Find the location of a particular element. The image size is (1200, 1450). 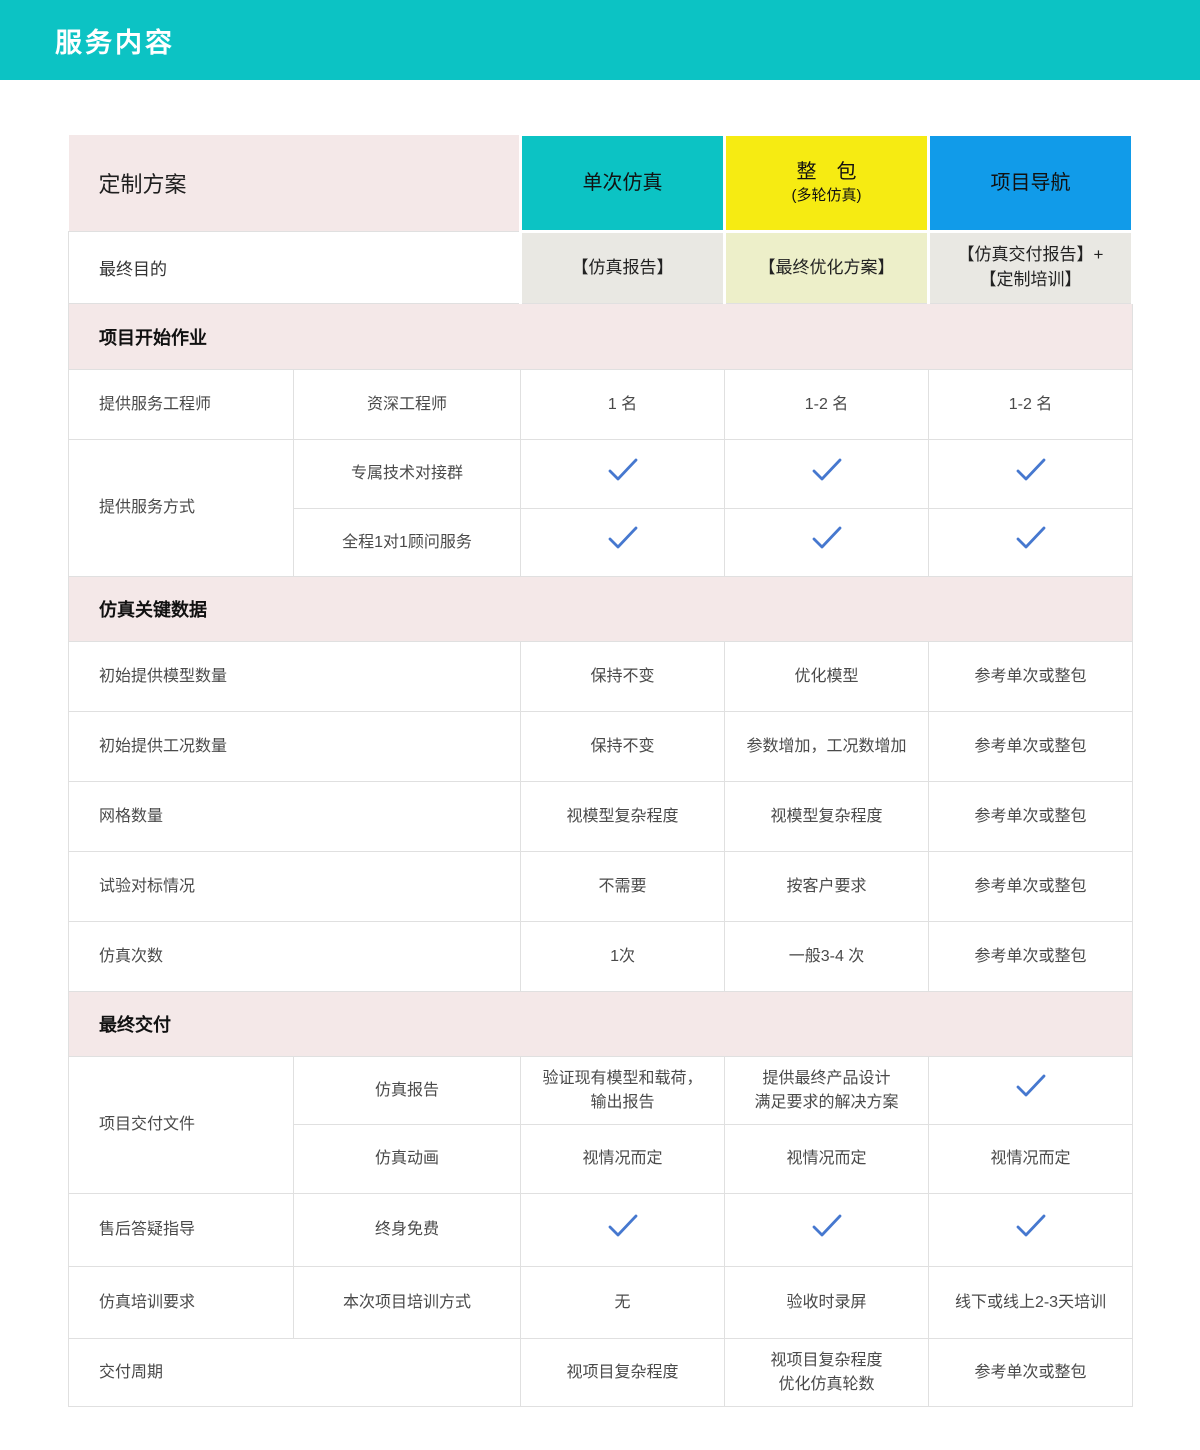

cell-service-mode2-package is located at coordinates (827, 542).